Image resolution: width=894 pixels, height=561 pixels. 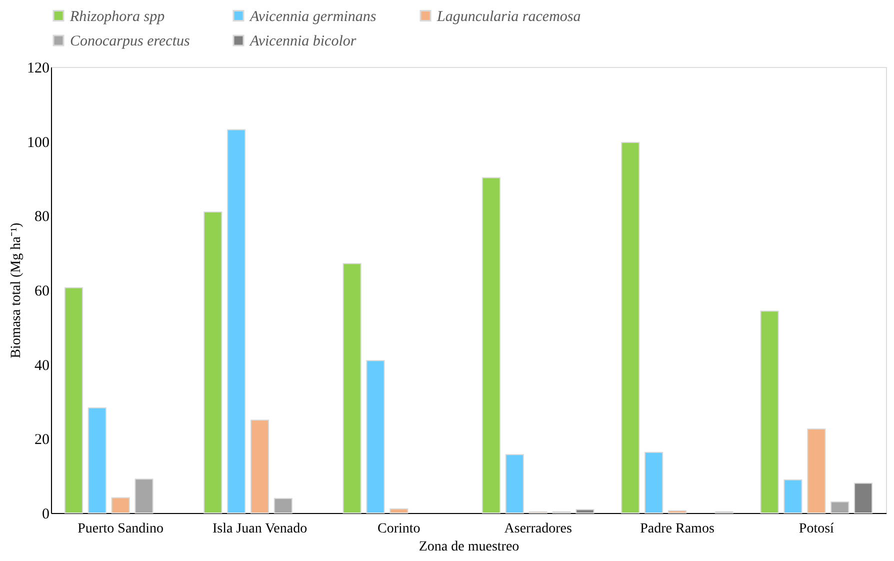 What do you see at coordinates (121, 529) in the screenshot?
I see `x-tick-label: Puerto Sandino` at bounding box center [121, 529].